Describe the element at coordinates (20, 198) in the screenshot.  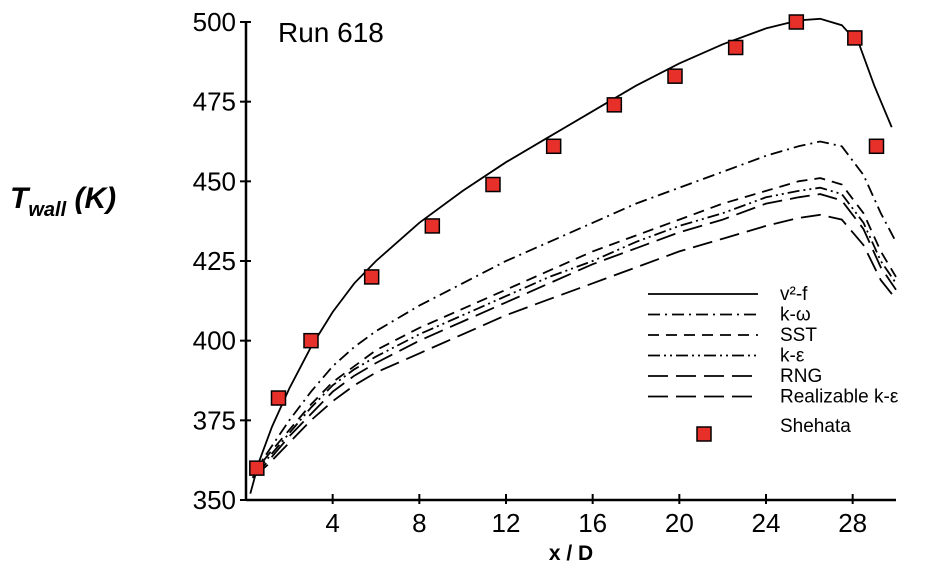
I see `y-axis-label-main: T` at that location.